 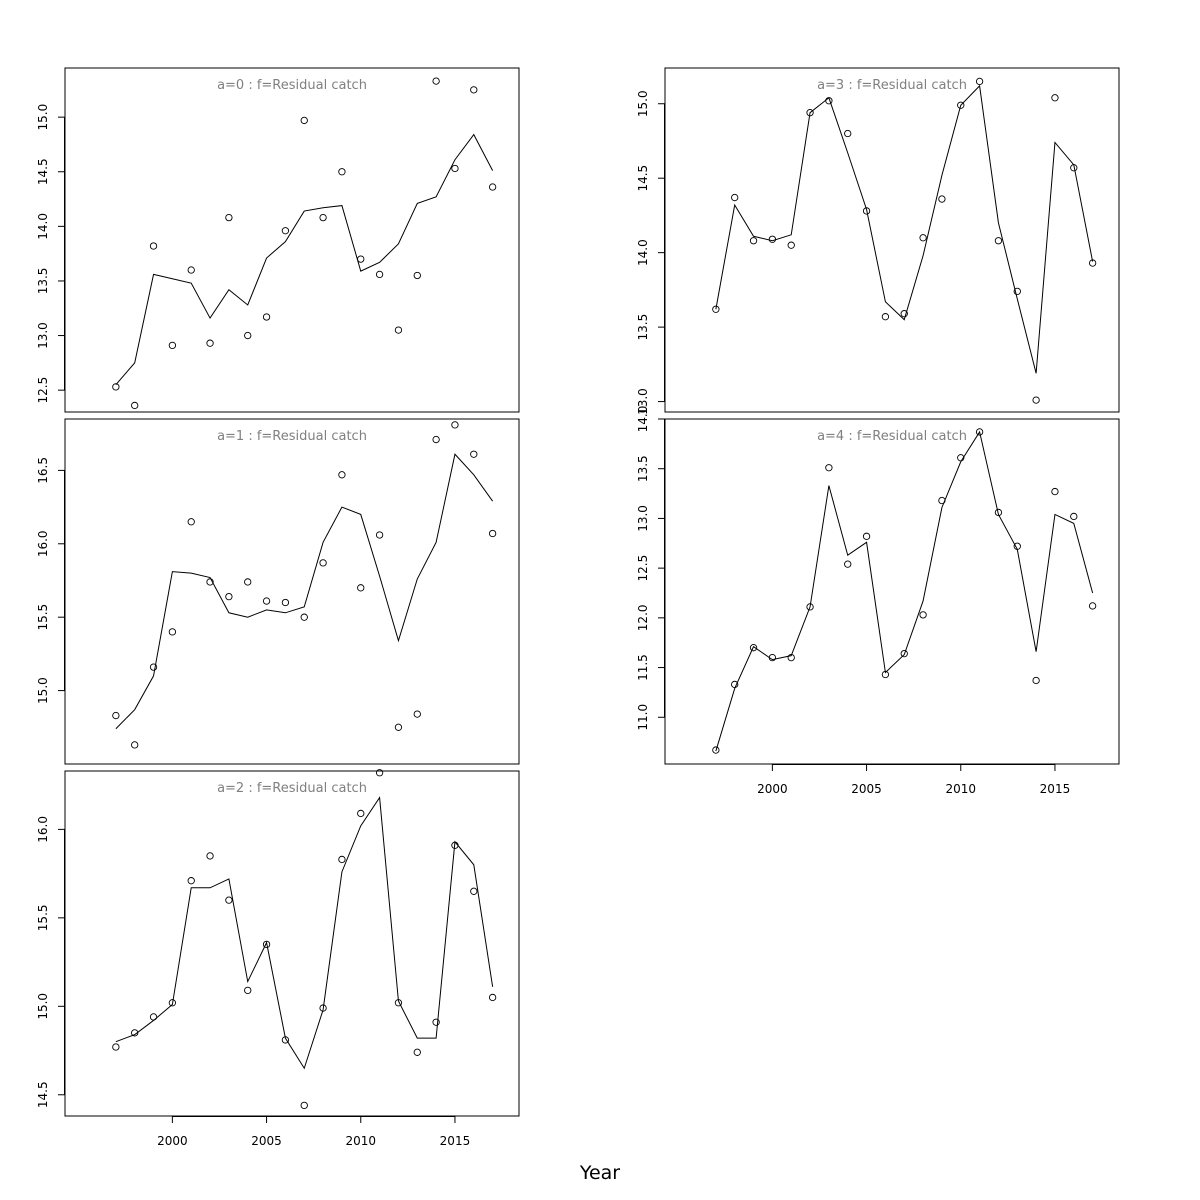 What do you see at coordinates (643, 568) in the screenshot?
I see `y-tick-label: 12.5` at bounding box center [643, 568].